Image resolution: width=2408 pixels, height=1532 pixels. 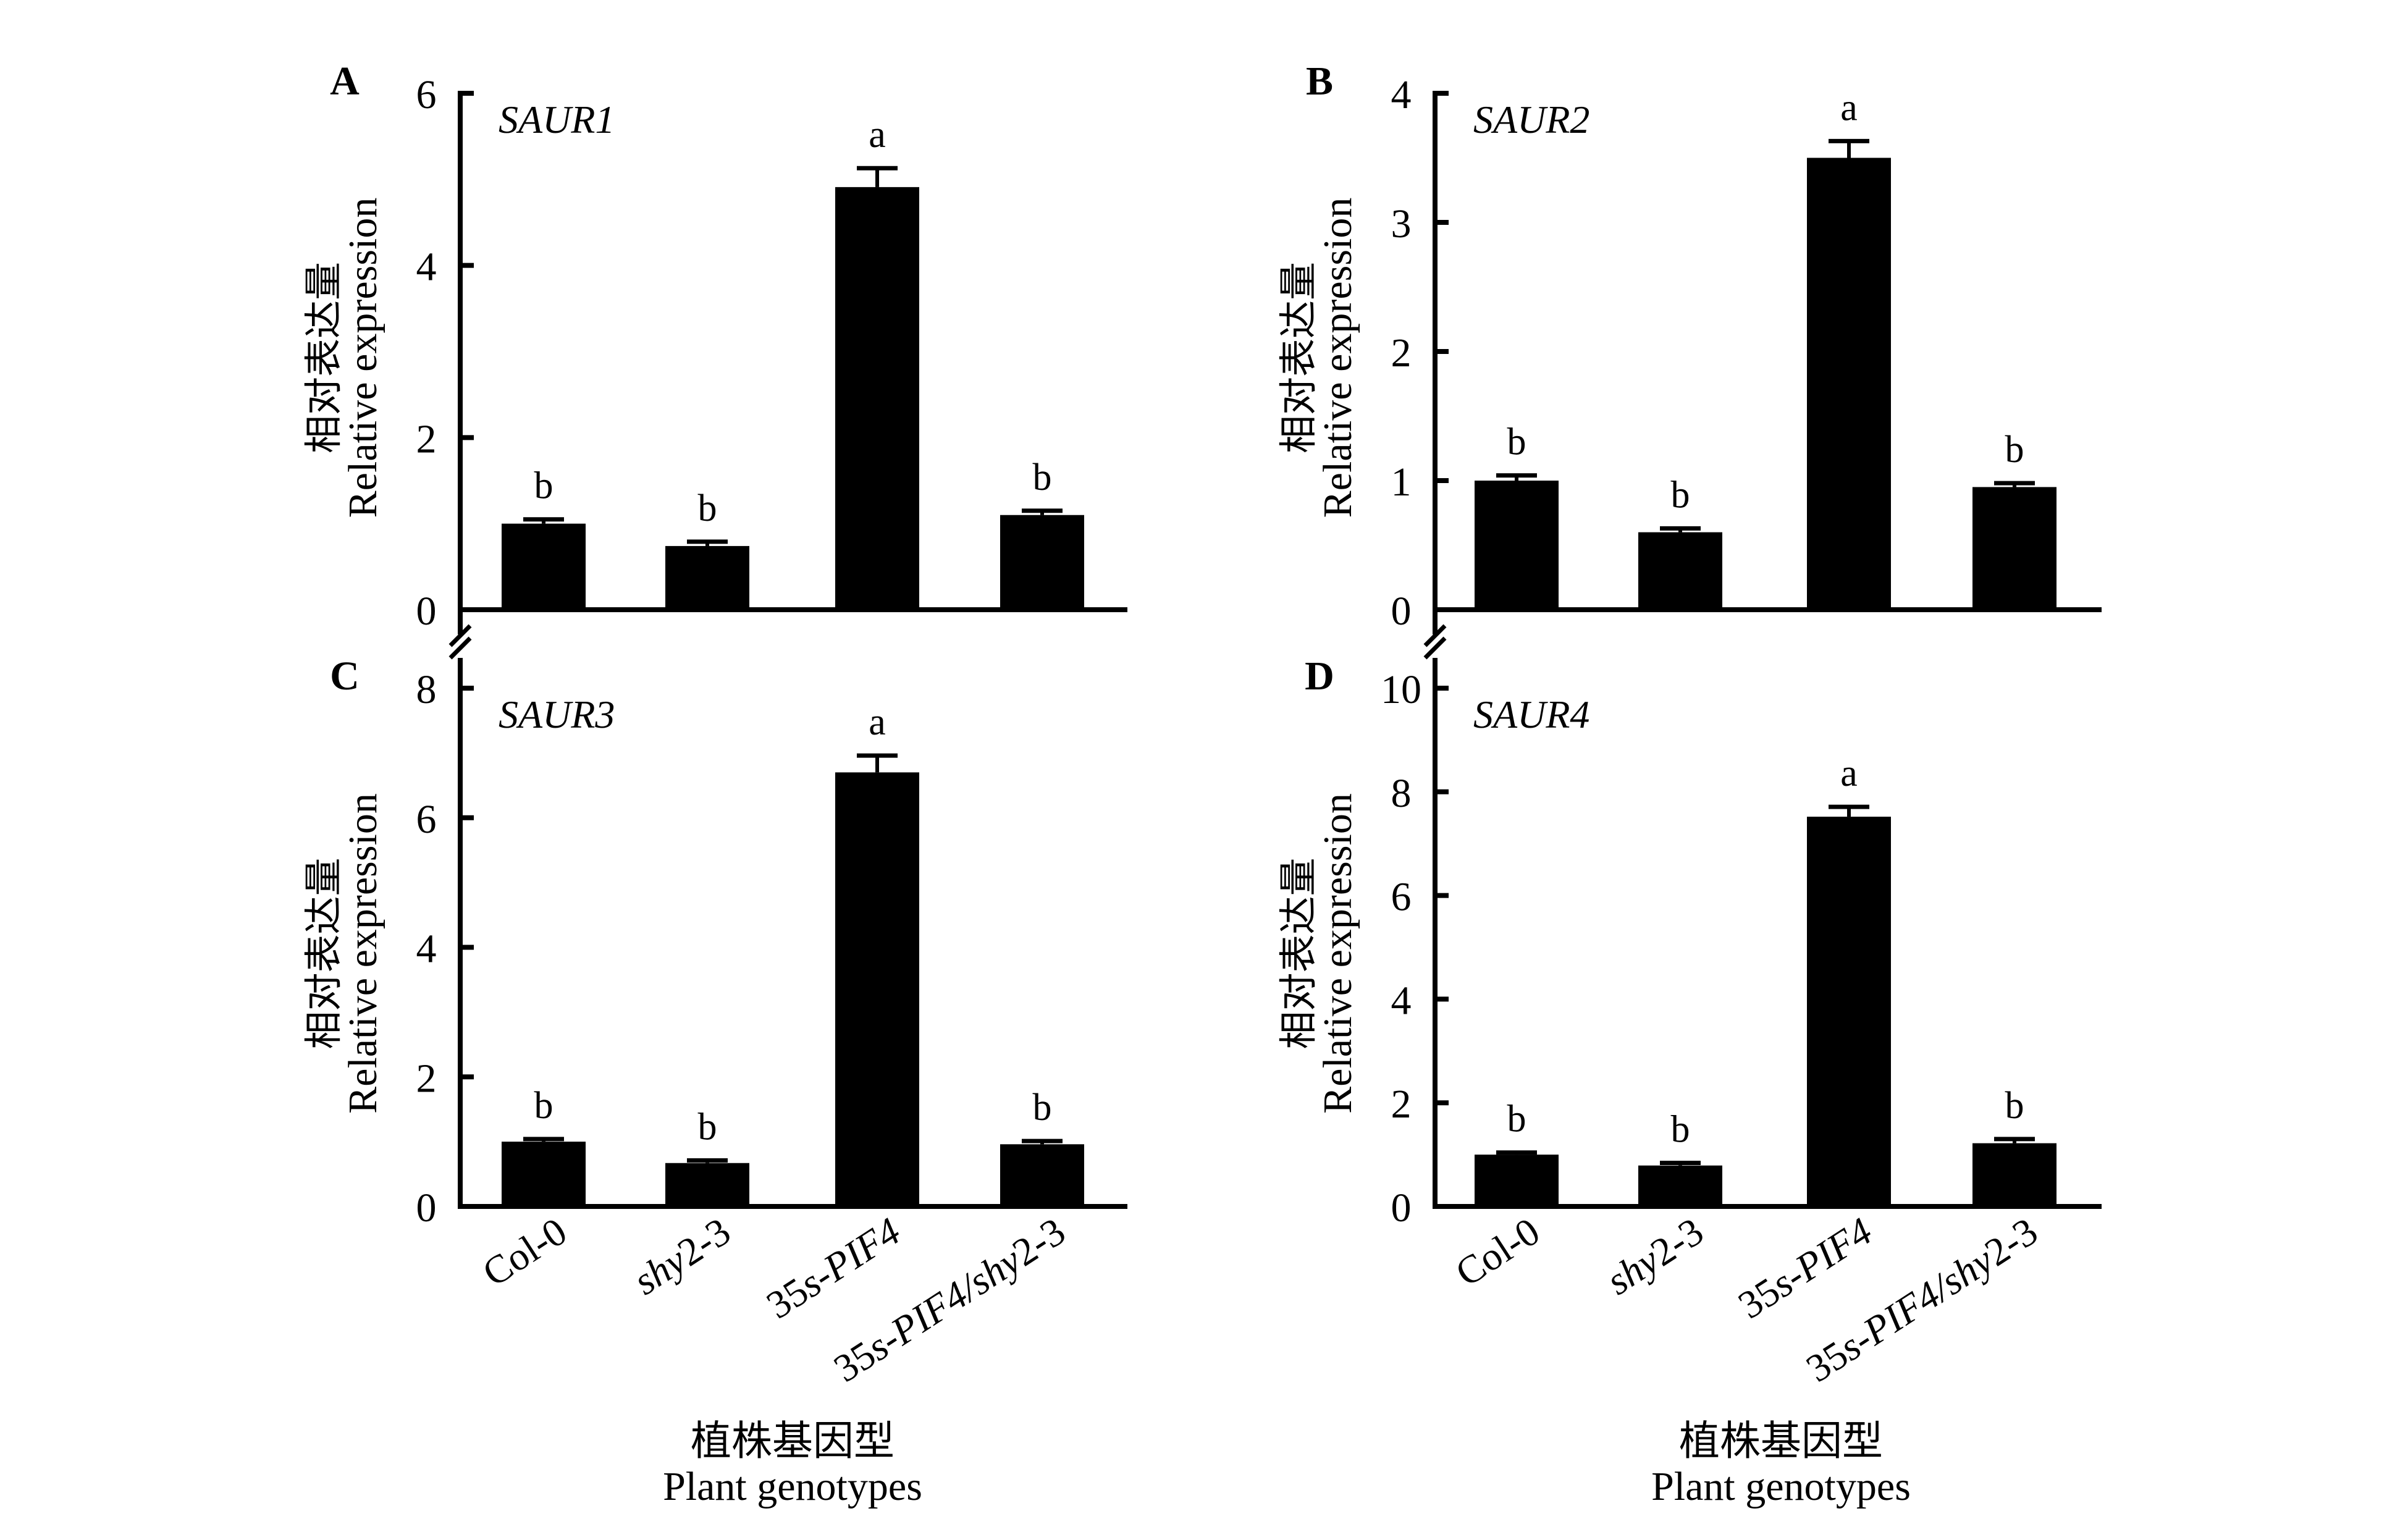 What do you see at coordinates (1401, 224) in the screenshot?
I see `y-tick-label: 3` at bounding box center [1401, 224].